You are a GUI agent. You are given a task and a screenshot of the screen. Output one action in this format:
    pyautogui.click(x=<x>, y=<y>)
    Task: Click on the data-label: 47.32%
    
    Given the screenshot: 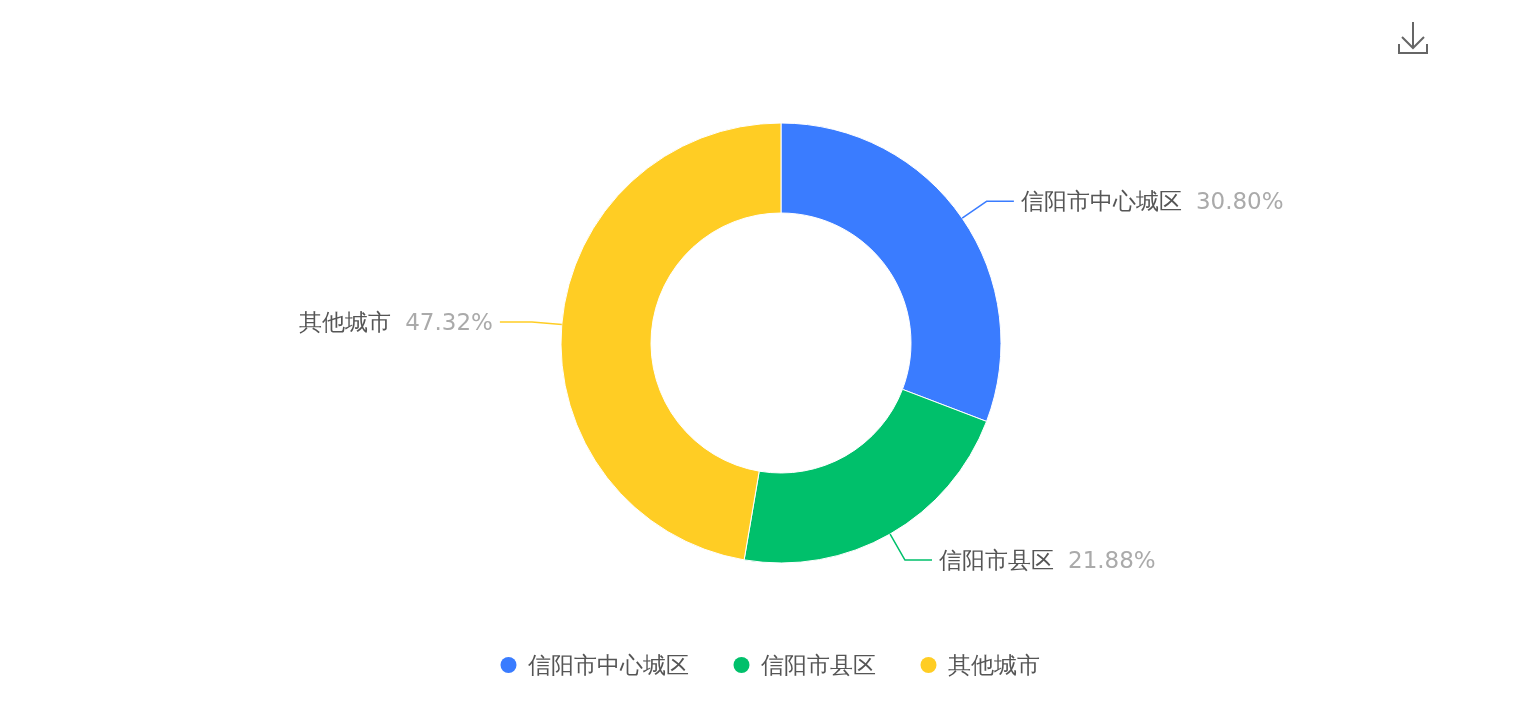 What is the action you would take?
    pyautogui.click(x=449, y=321)
    